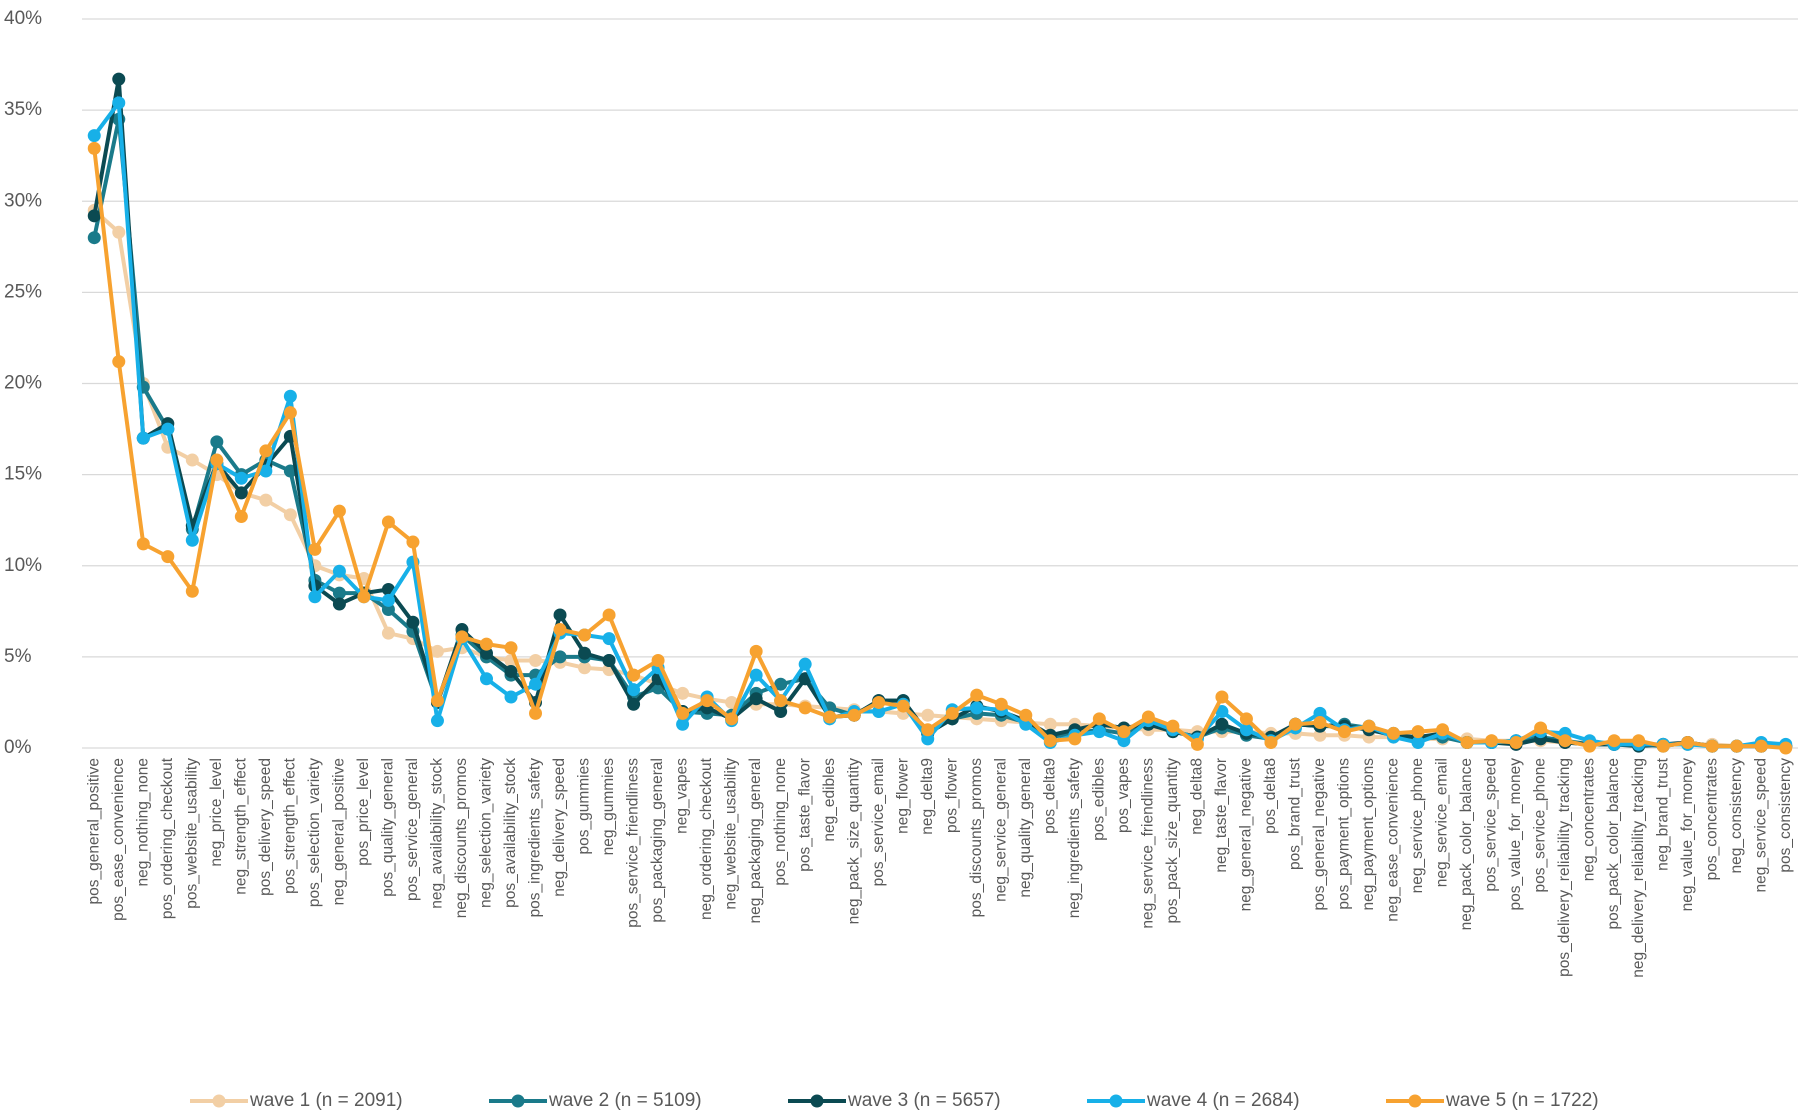 This screenshot has width=1804, height=1116. Describe the element at coordinates (1491, 825) in the screenshot. I see `x-tick-label: pos_service_speed` at that location.